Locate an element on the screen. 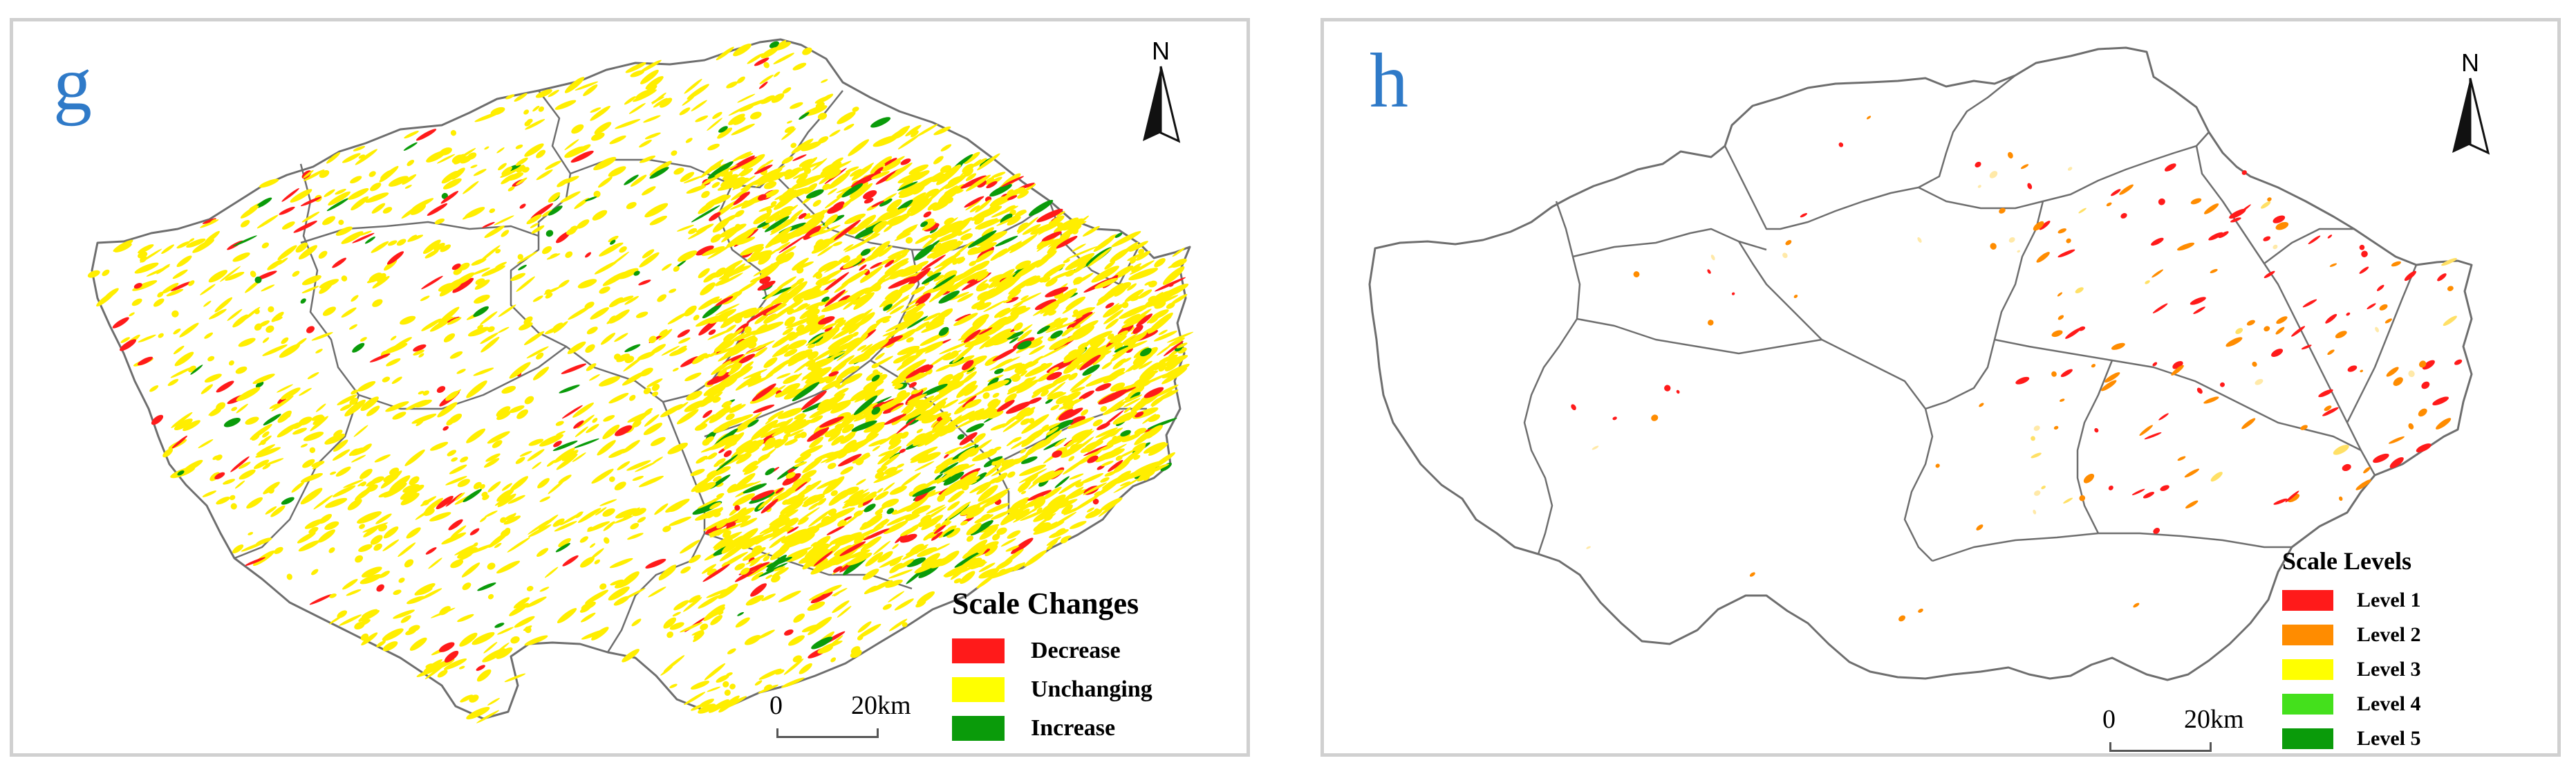  legend-item-level-3: Level 3 is located at coordinates (2351, 669).